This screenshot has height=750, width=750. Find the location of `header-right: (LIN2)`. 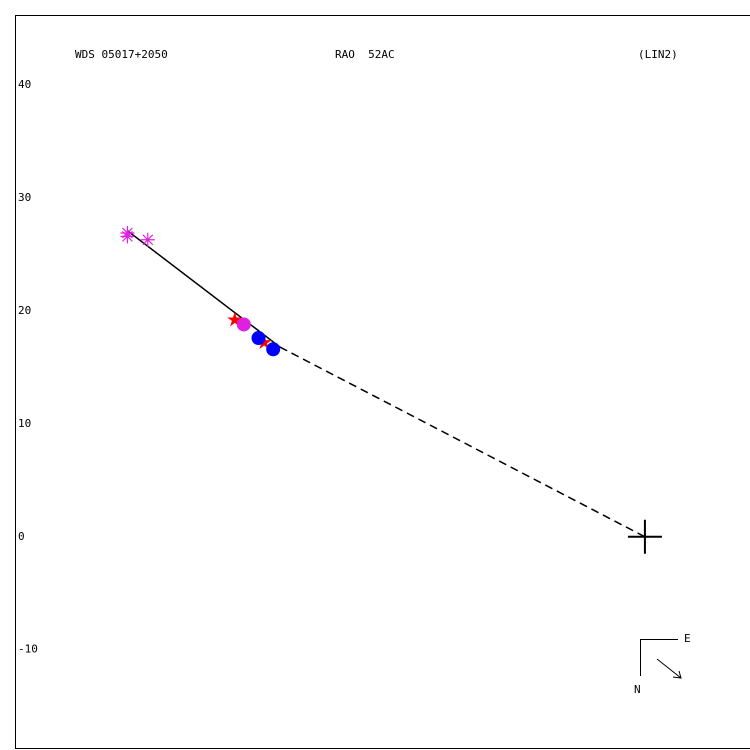

header-right: (LIN2) is located at coordinates (658, 54).